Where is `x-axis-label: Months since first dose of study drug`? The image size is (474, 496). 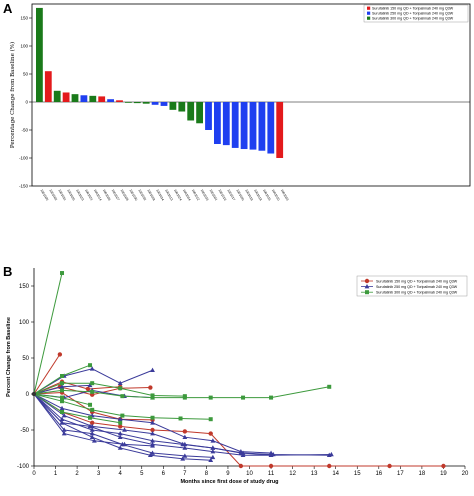 x-axis-label: Months since first dose of study drug is located at coordinates (229, 482).